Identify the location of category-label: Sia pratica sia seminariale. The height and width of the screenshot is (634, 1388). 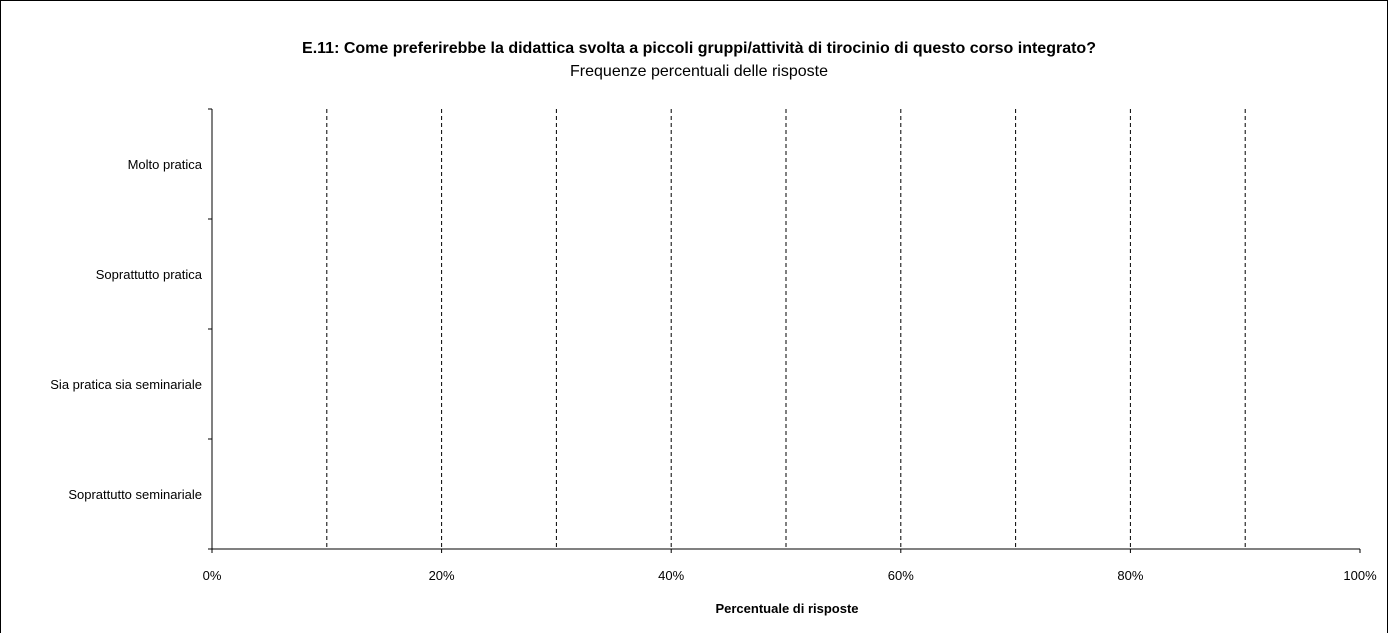
(126, 384).